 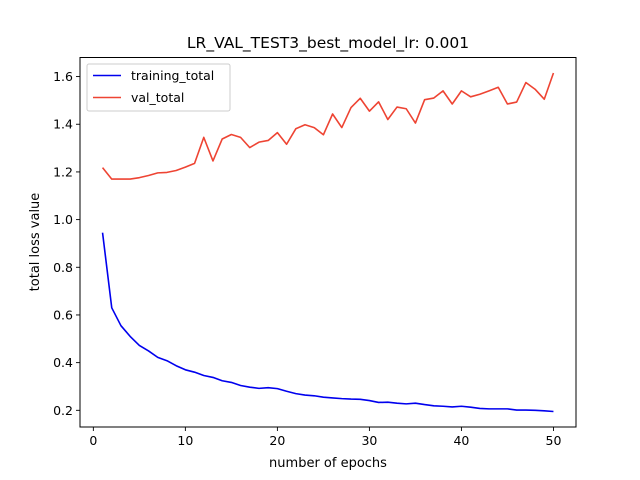 I want to click on legend-box, so click(x=158, y=87).